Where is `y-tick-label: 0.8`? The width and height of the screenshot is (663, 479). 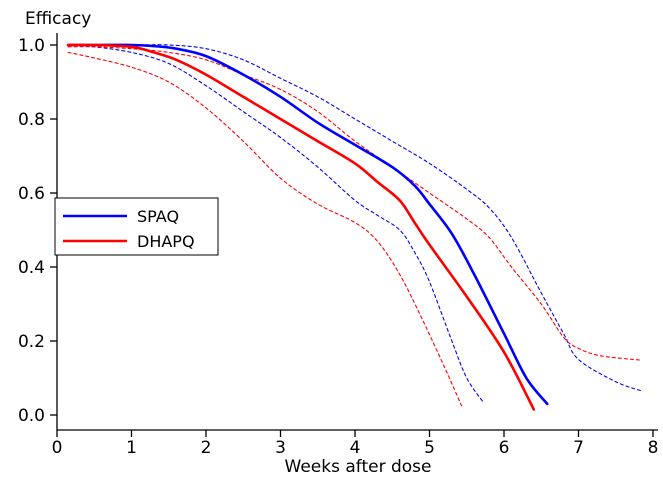 y-tick-label: 0.8 is located at coordinates (31, 120).